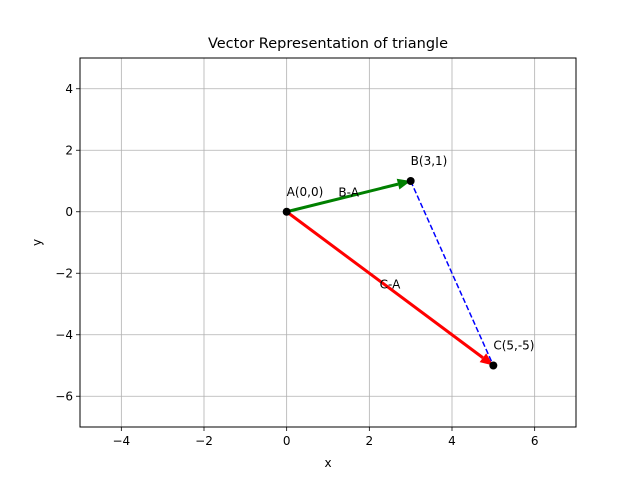 The height and width of the screenshot is (480, 640). I want to click on vector-c-a-shaft, so click(384, 284).